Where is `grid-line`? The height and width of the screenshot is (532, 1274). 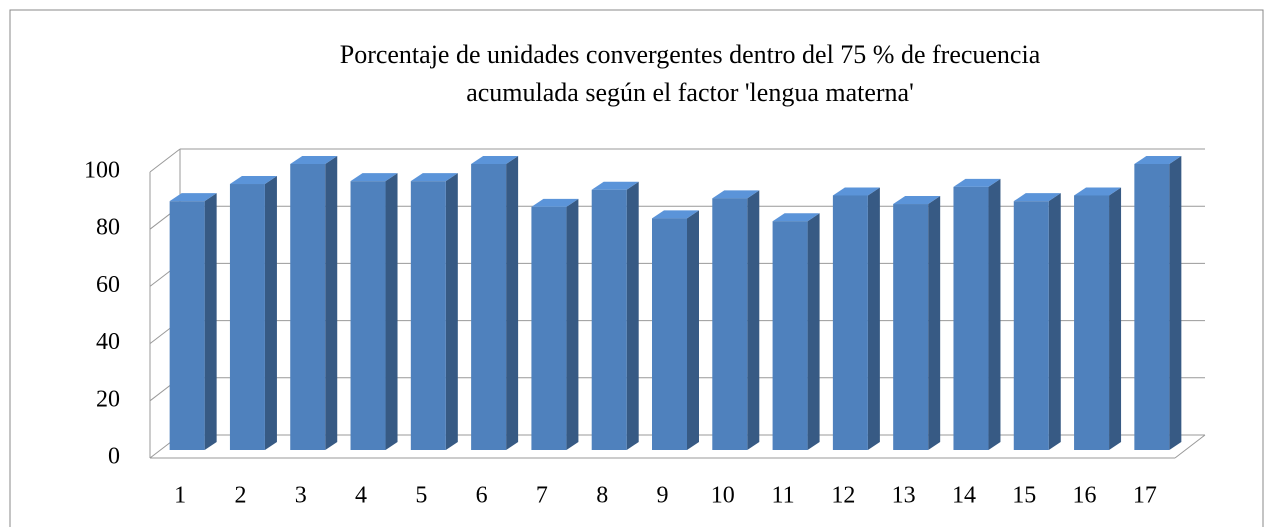
grid-line is located at coordinates (165, 160).